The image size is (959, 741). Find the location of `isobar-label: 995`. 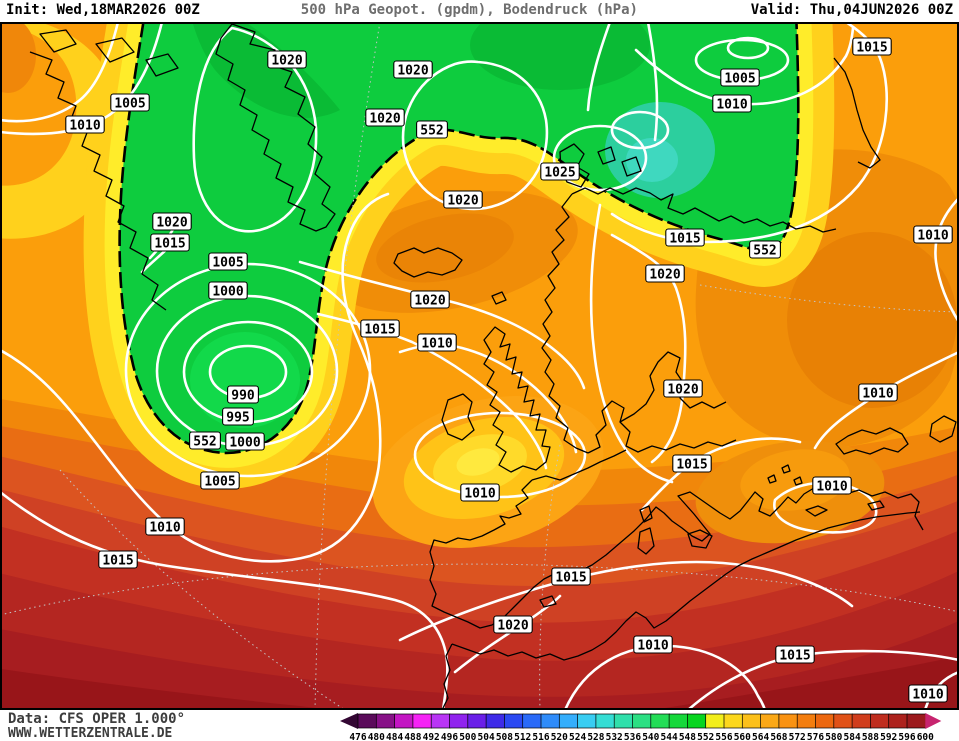

isobar-label: 995 is located at coordinates (238, 416).